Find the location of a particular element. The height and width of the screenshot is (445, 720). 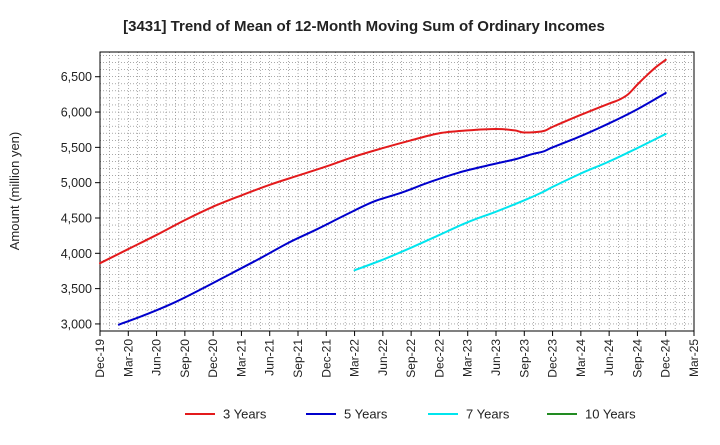

x-tick-label: Mar-21 is located at coordinates (241, 358).